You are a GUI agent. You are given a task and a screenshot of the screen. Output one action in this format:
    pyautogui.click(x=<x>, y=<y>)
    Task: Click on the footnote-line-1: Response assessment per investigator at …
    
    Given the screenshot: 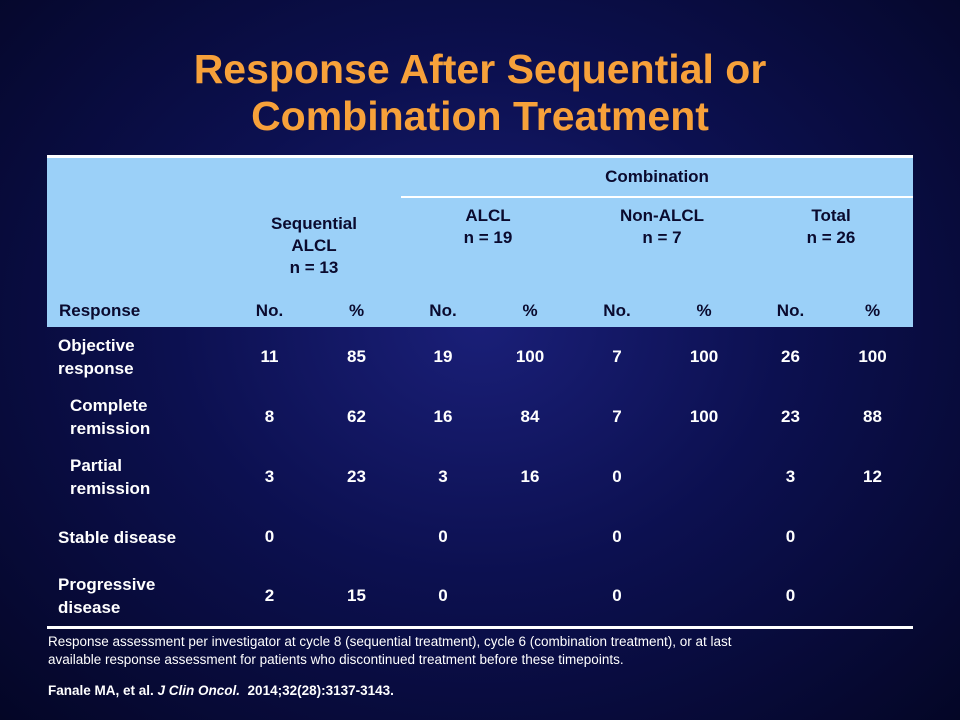 What is the action you would take?
    pyautogui.click(x=390, y=641)
    